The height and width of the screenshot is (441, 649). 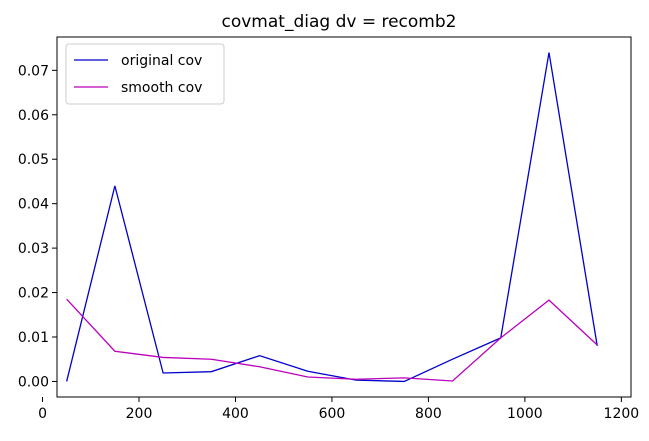 I want to click on x-tick-label: 600, so click(x=332, y=414).